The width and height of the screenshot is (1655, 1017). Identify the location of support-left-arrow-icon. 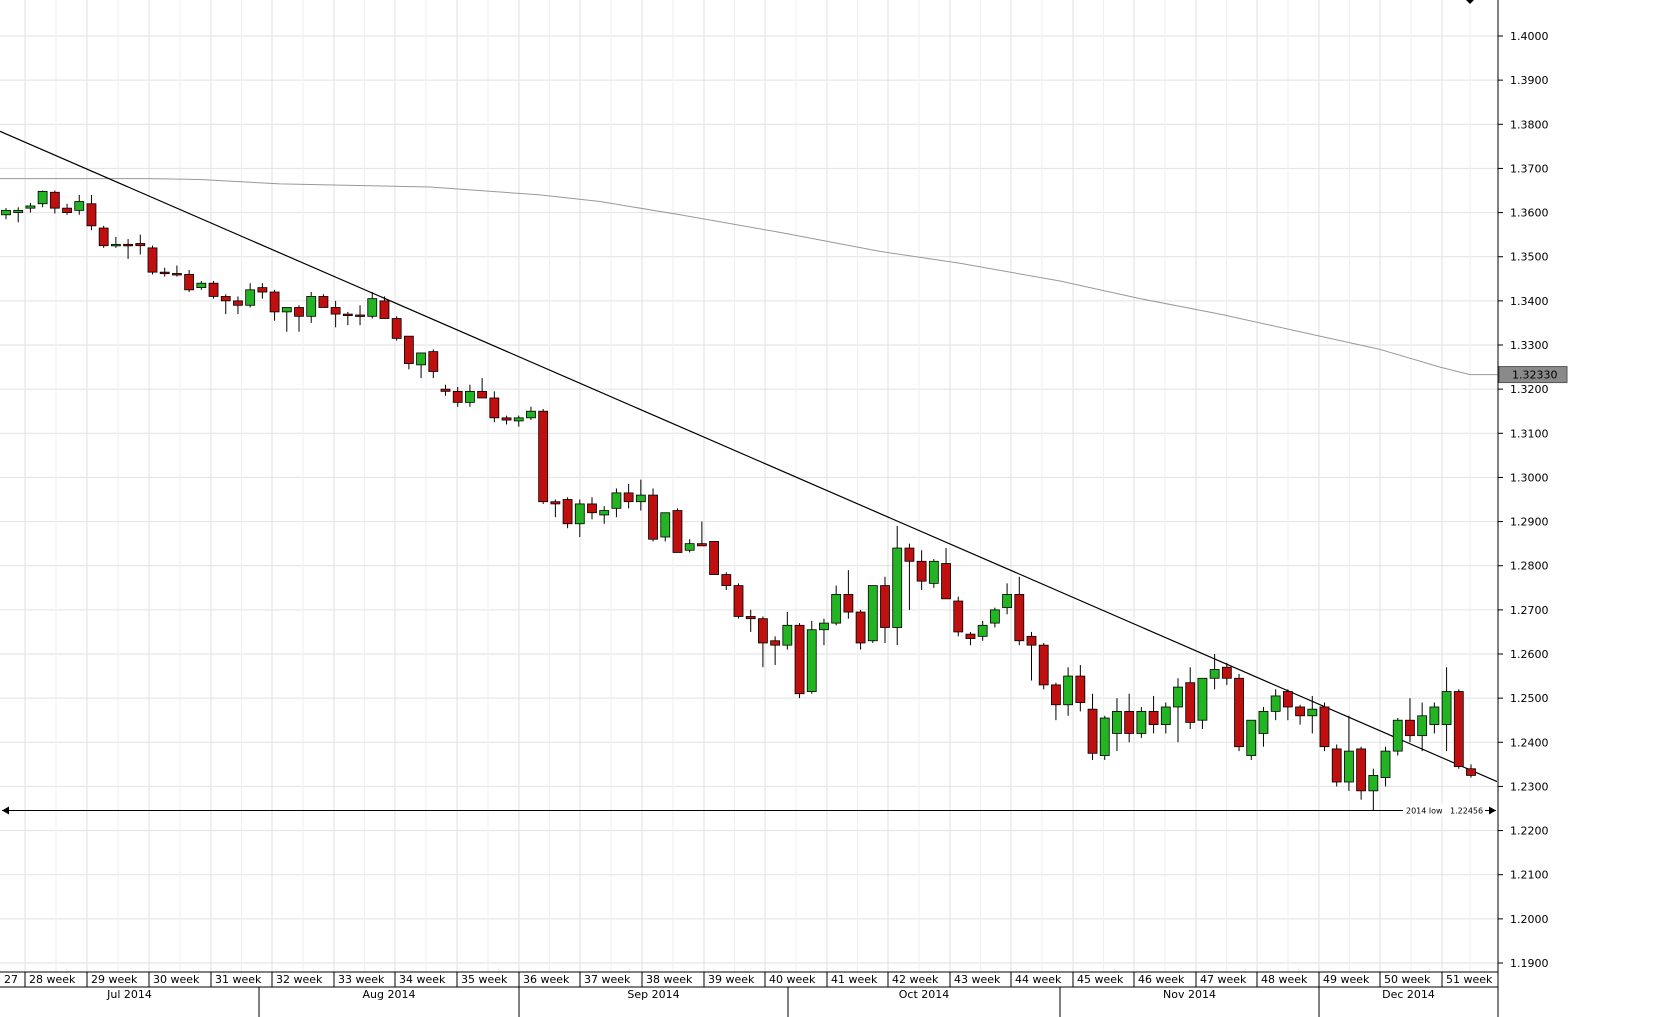
(5, 810).